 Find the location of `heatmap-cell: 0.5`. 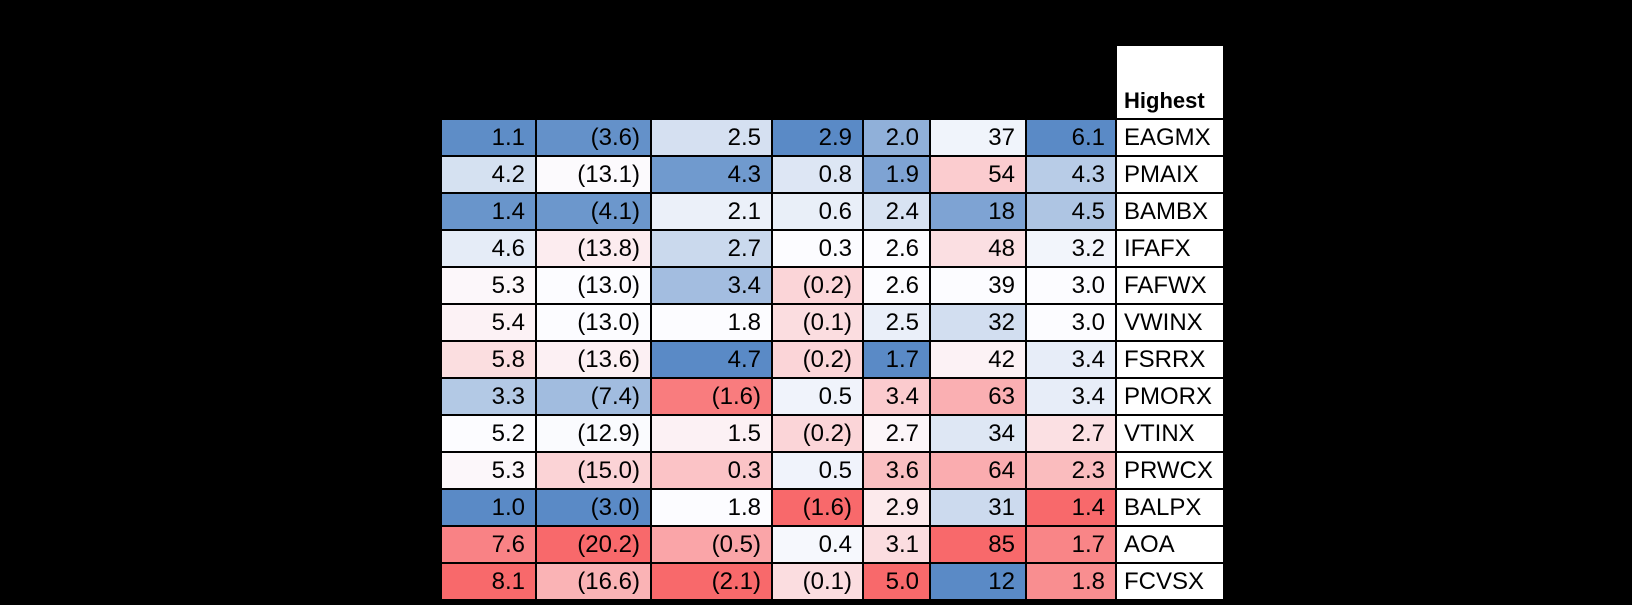

heatmap-cell: 0.5 is located at coordinates (817, 470).